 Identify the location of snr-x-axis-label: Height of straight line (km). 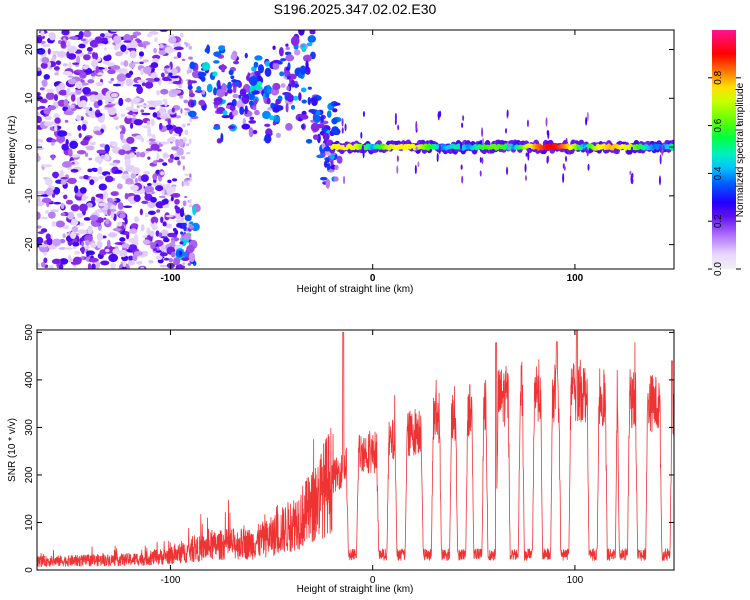
(355, 589).